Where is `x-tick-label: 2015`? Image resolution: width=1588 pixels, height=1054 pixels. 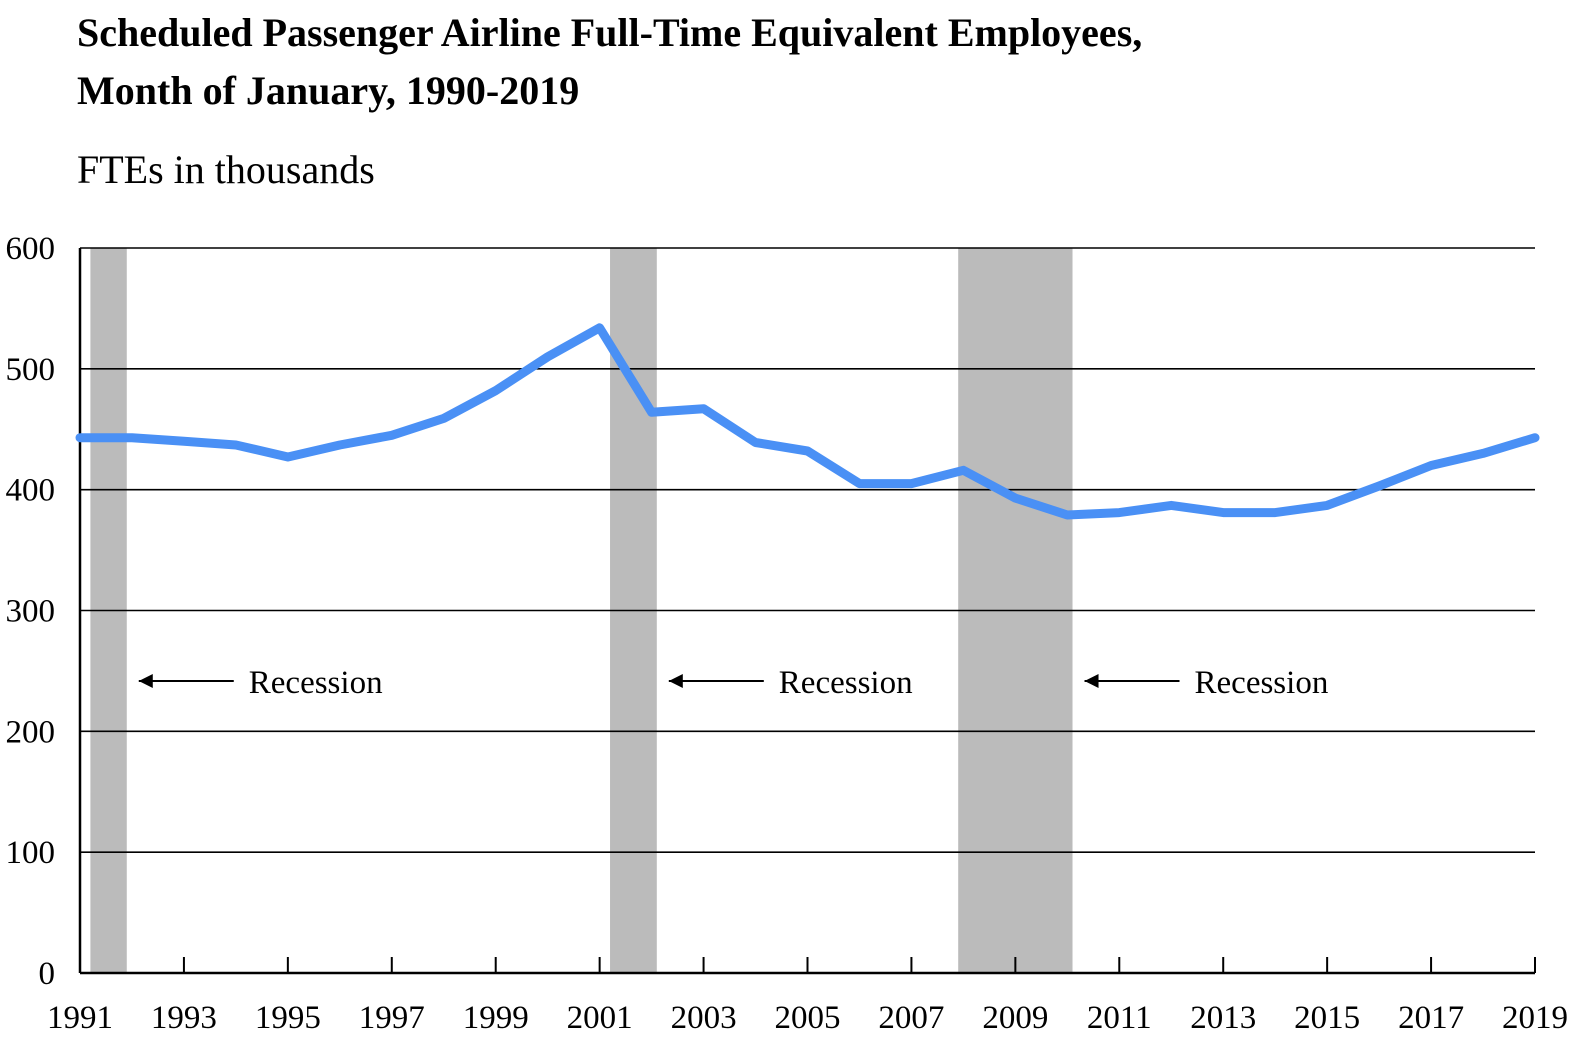
x-tick-label: 2015 is located at coordinates (1327, 1018).